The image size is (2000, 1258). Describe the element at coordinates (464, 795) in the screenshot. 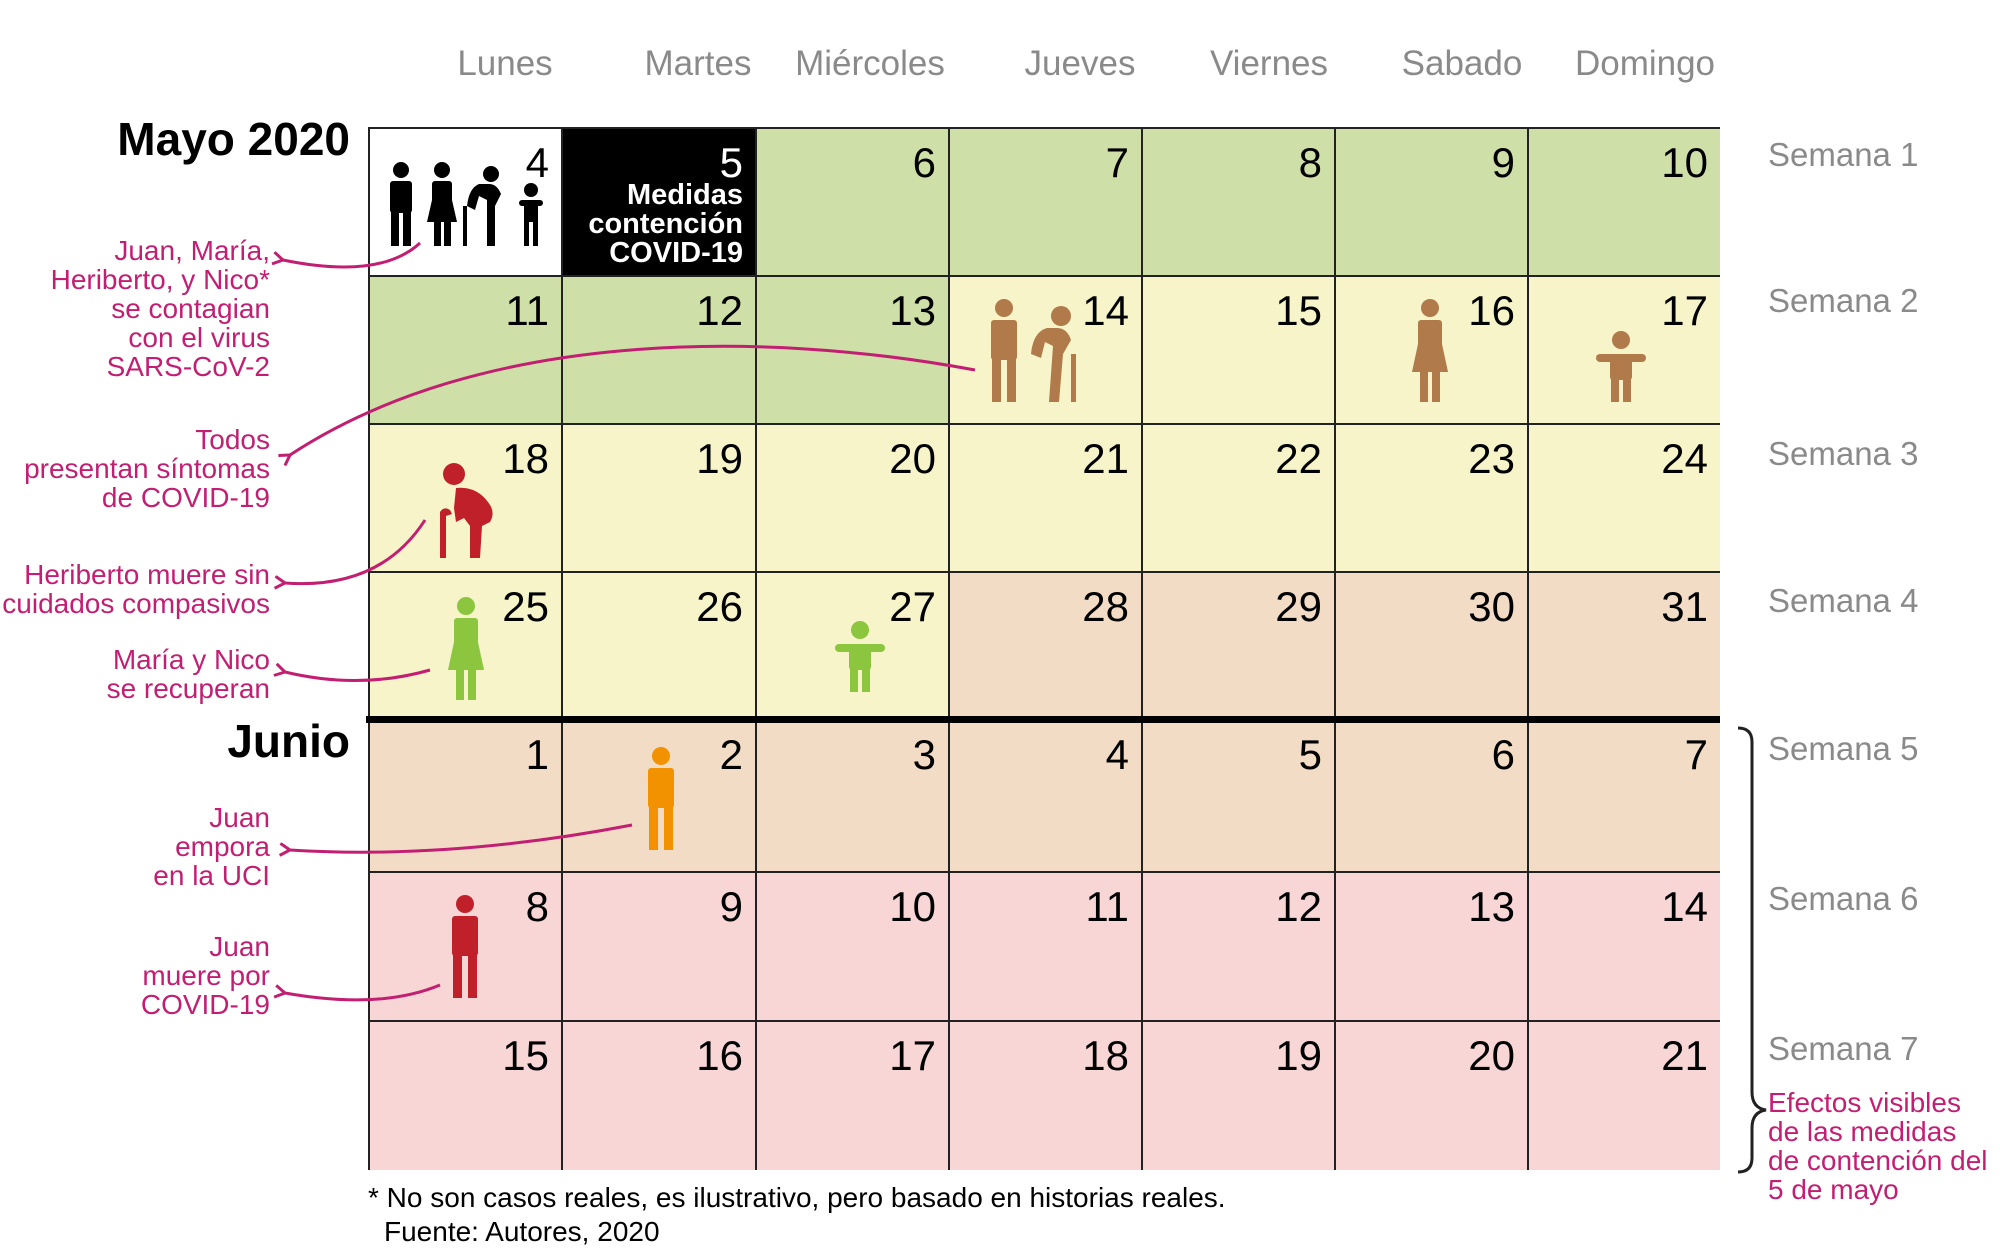

I see `calendar-cell: 1` at that location.